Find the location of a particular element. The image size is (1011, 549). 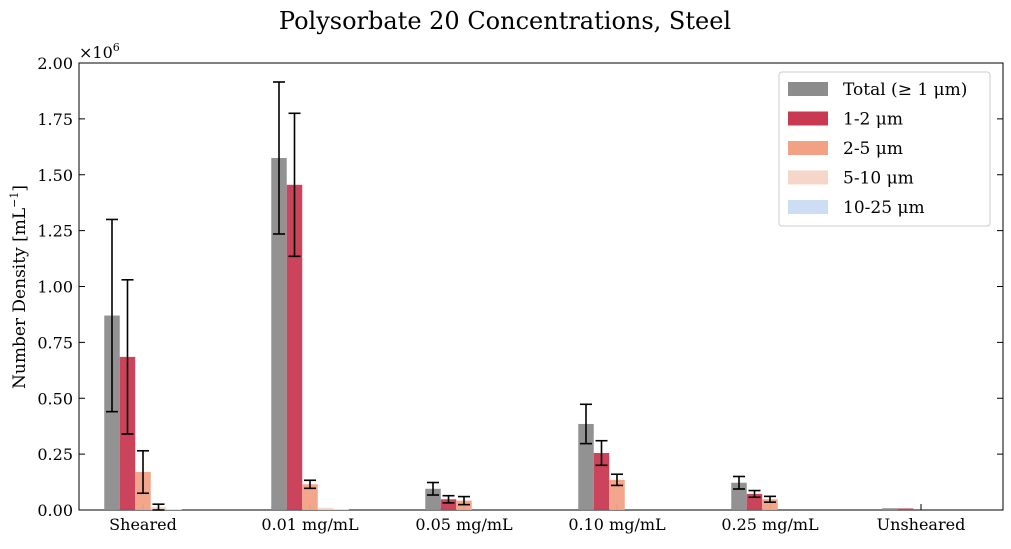

legend-frame is located at coordinates (884, 149).